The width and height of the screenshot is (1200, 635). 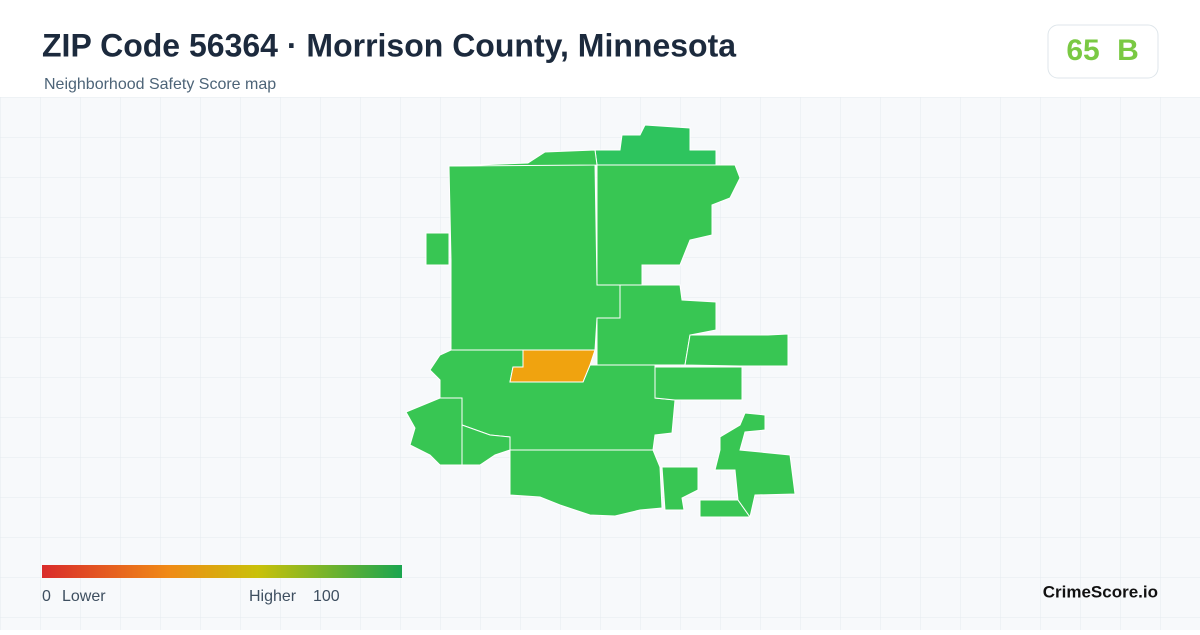 I want to click on subtitle: Neighborhood Safety Score map, so click(x=160, y=84).